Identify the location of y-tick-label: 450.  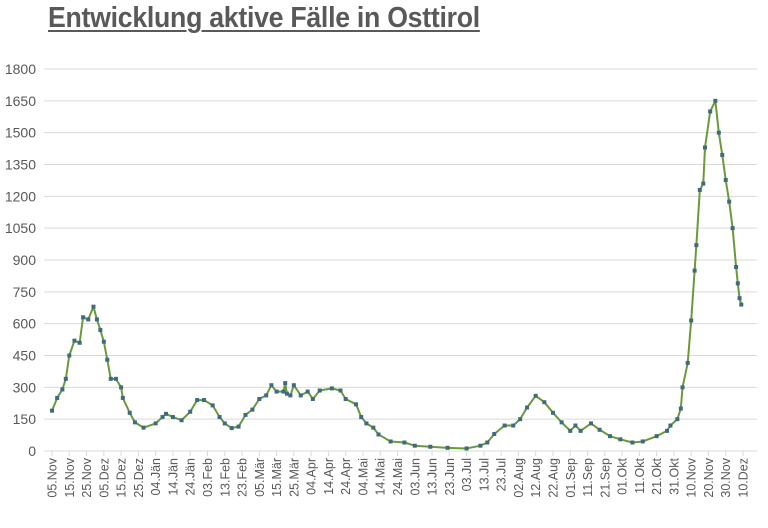
(25, 356).